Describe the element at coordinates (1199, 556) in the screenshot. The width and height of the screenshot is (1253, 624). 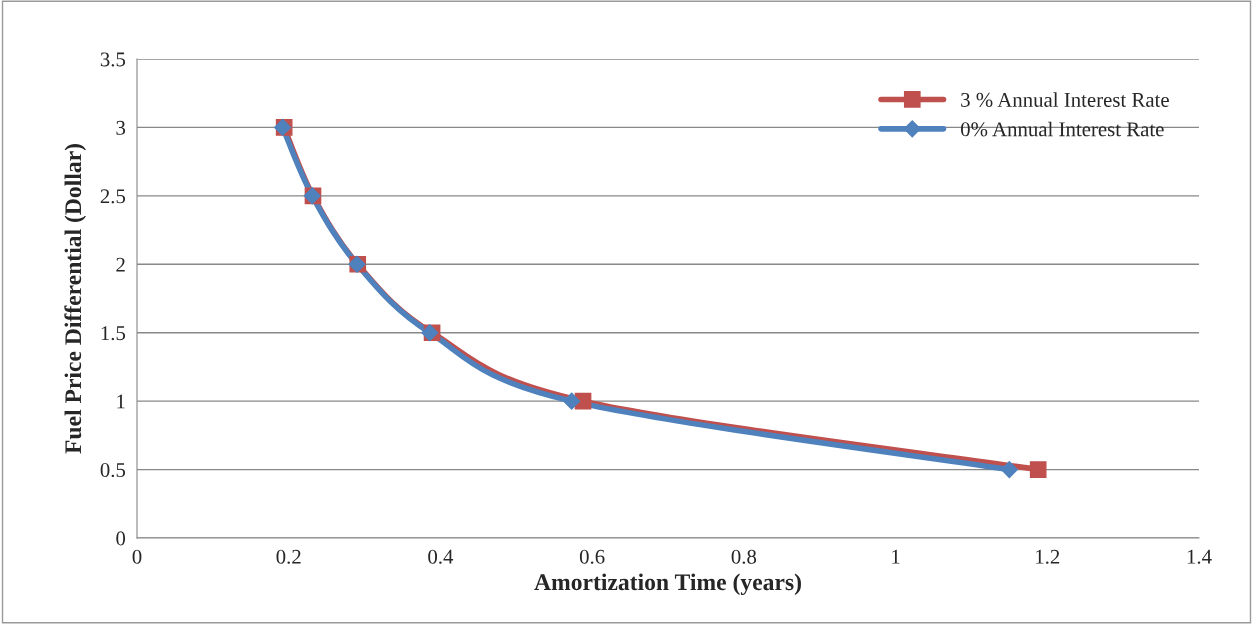
I see `x-tick-label: 1.4` at that location.